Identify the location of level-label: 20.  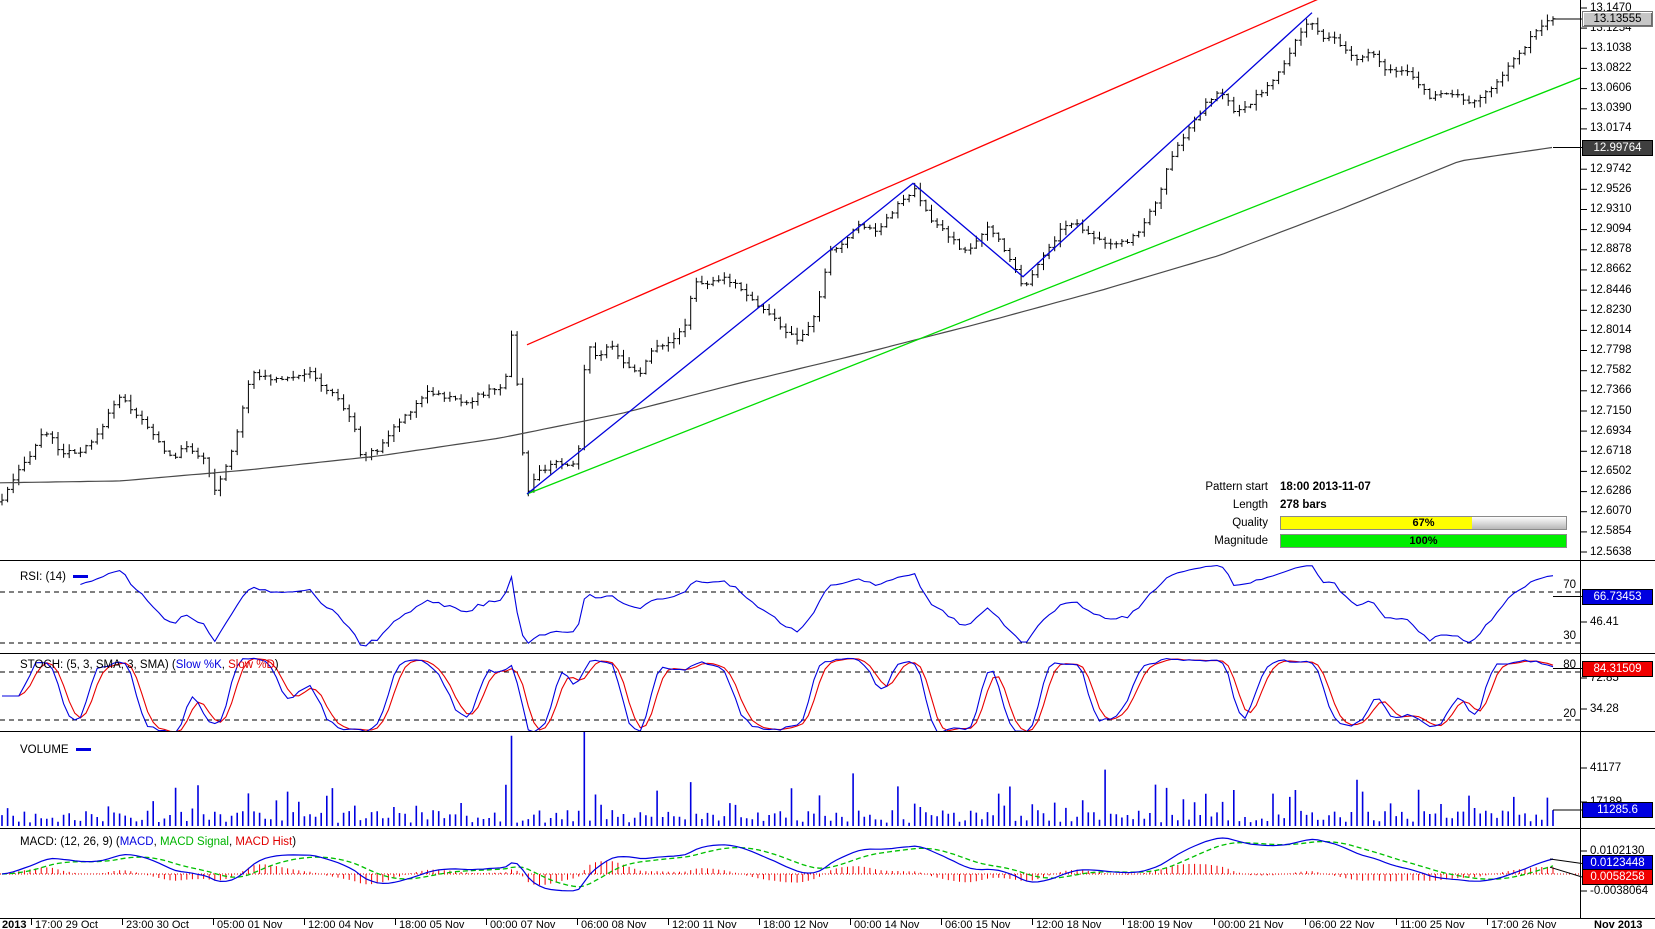
(1569, 714).